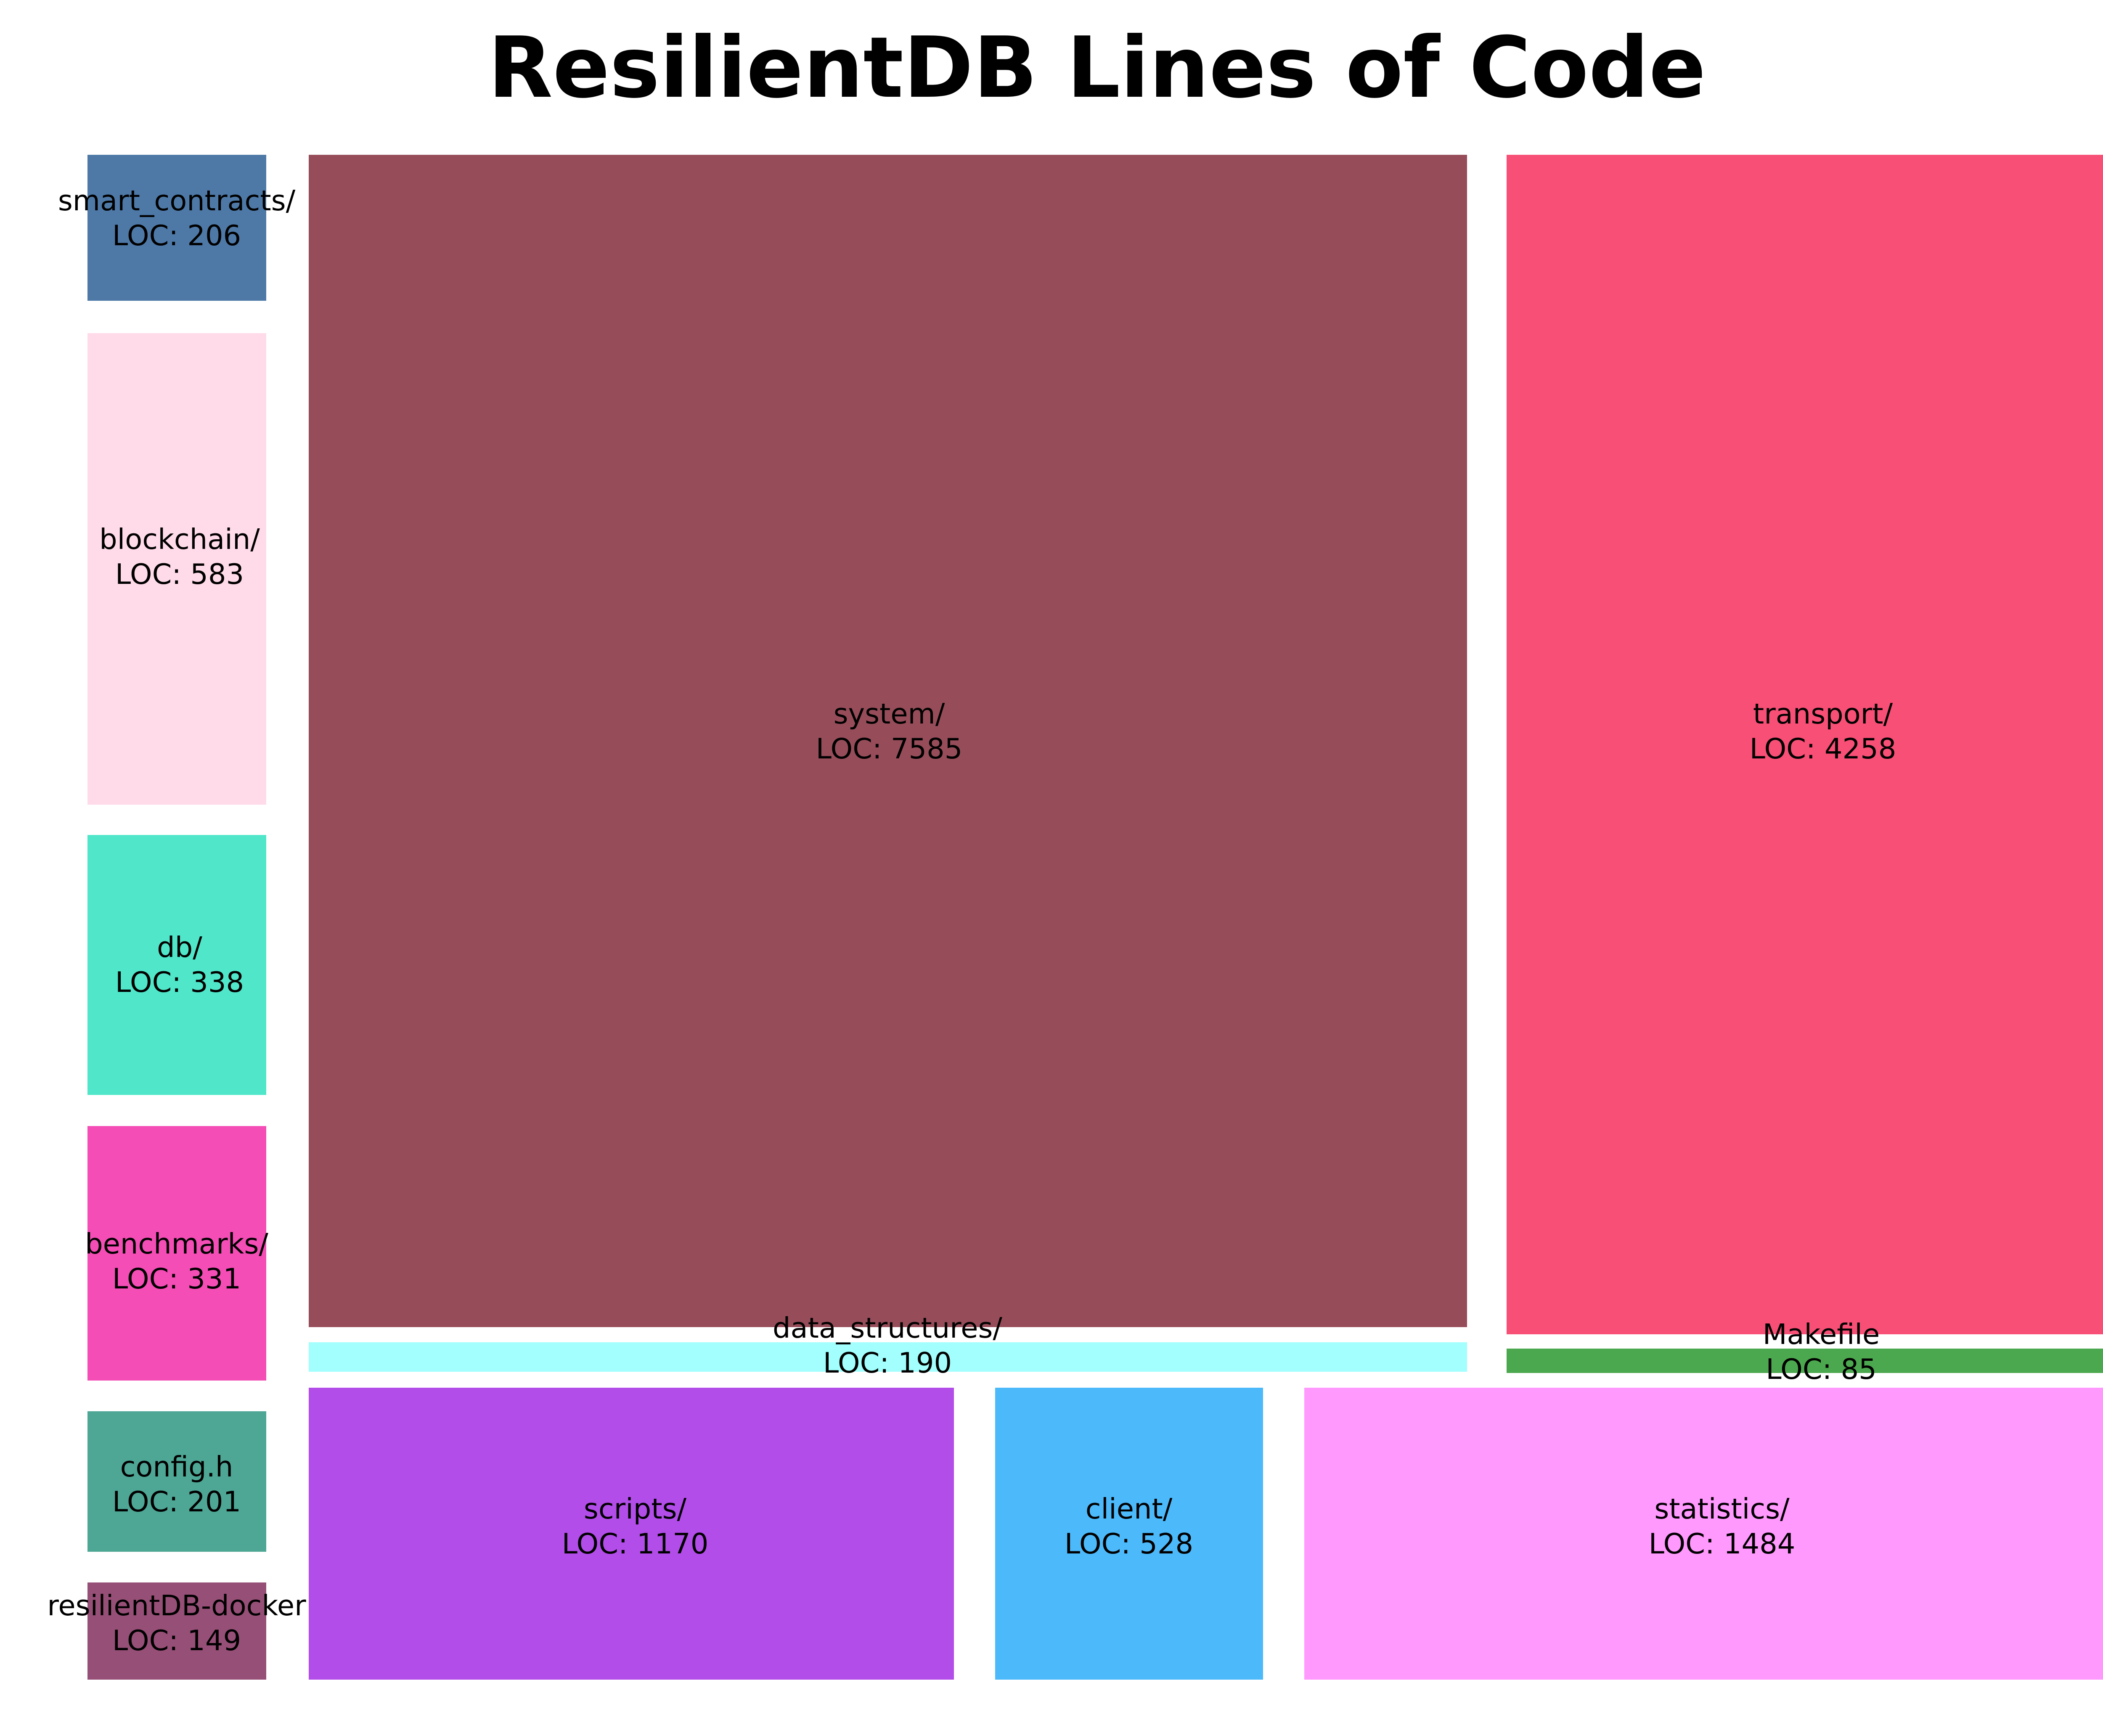 Image resolution: width=2103 pixels, height=1736 pixels. I want to click on tile-label-name-db: db/, so click(179, 947).